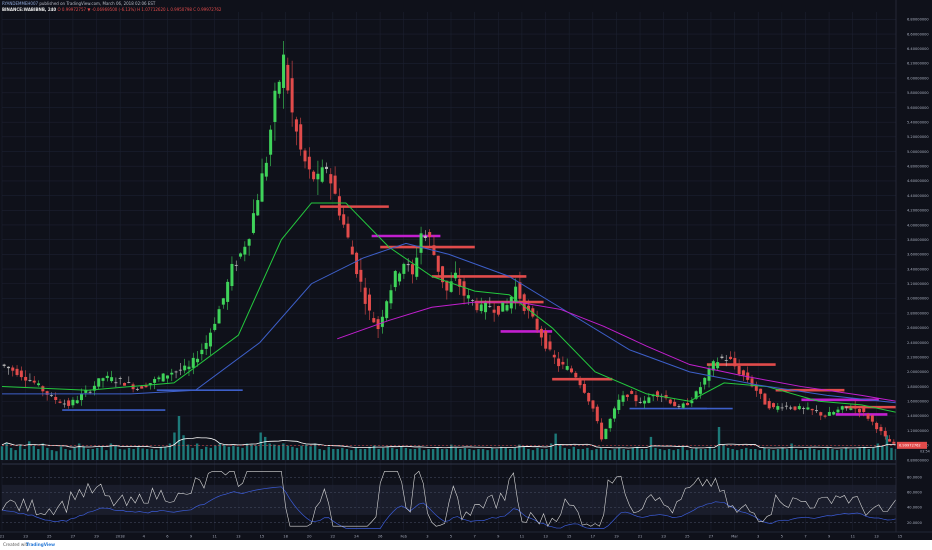 Image resolution: width=932 pixels, height=550 pixels. I want to click on symbol-label: BINANCE:WABIBNB, 240, so click(29, 9).